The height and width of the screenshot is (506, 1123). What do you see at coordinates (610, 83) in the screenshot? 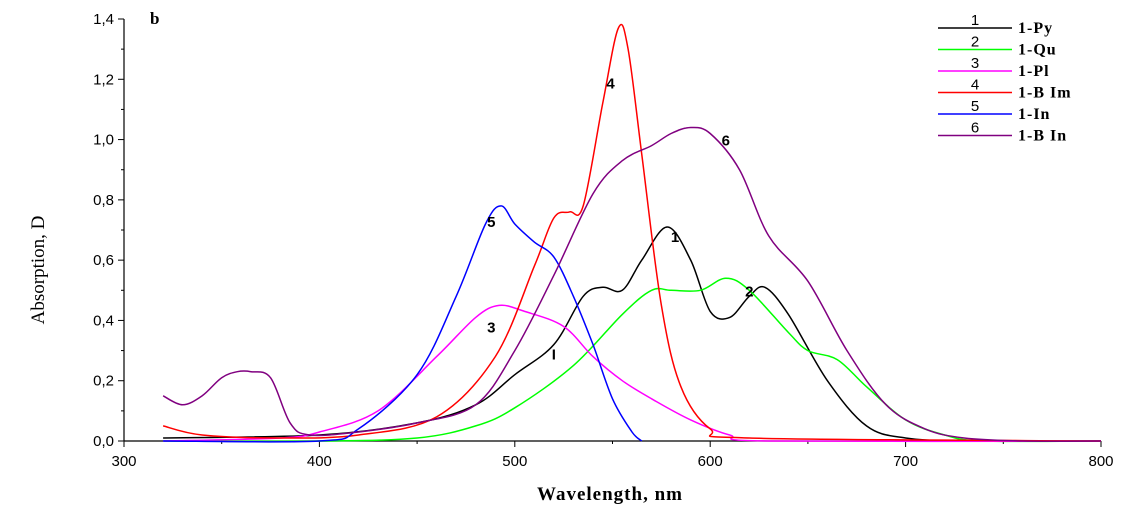
I see `curve-label-4: 4` at bounding box center [610, 83].